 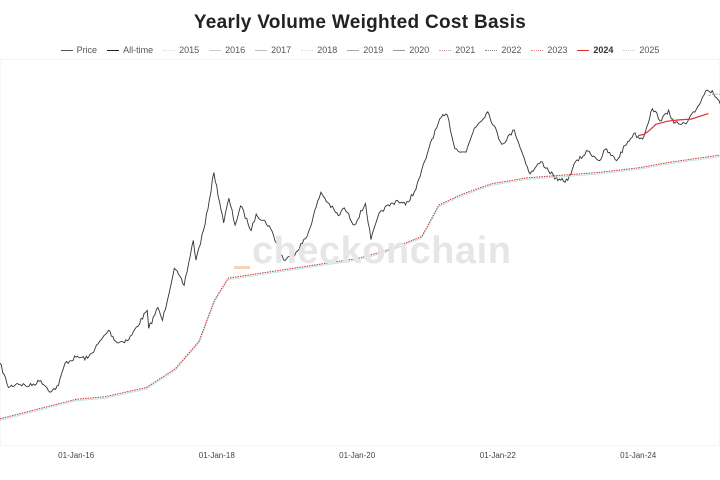 What do you see at coordinates (557, 50) in the screenshot?
I see `legend-label: 2023` at bounding box center [557, 50].